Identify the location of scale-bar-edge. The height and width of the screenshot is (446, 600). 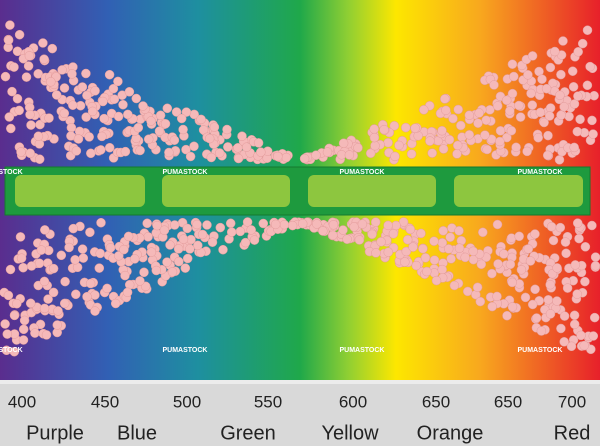
(300, 382).